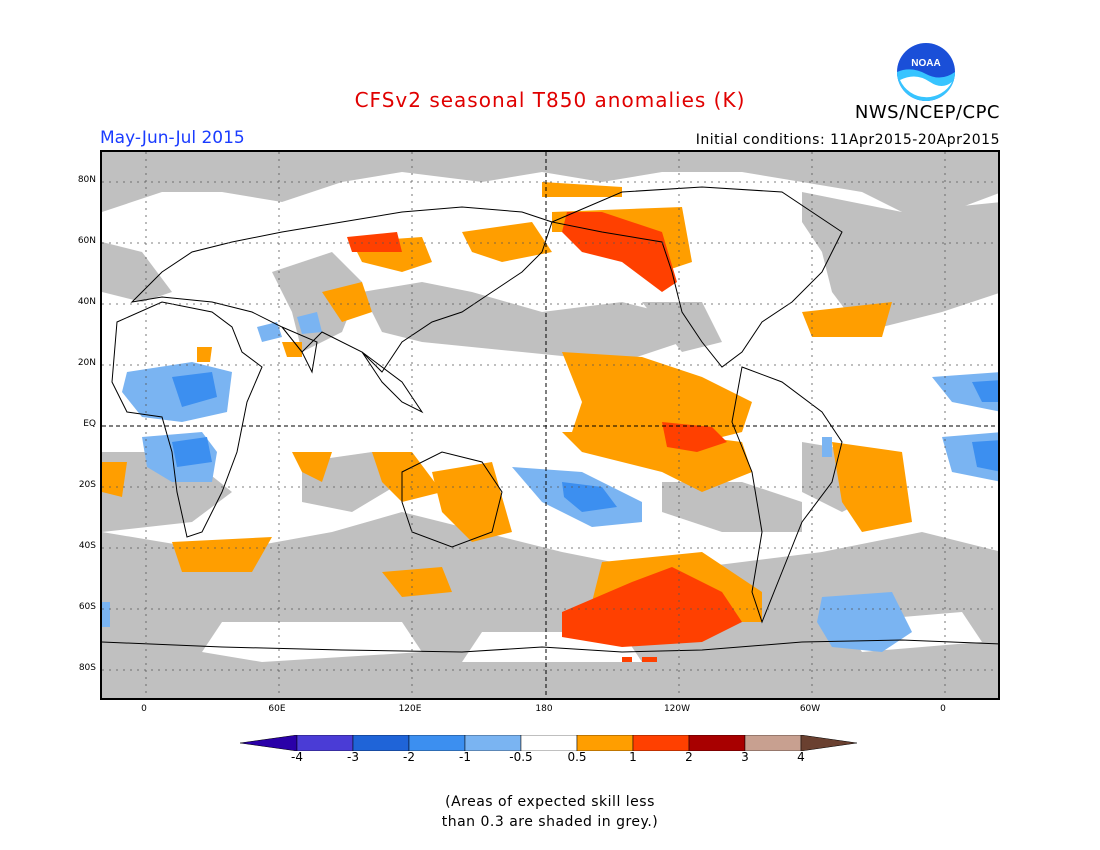 The image size is (1100, 850). What do you see at coordinates (550, 802) in the screenshot?
I see `skill-note-line: (Areas of expected skill less` at bounding box center [550, 802].